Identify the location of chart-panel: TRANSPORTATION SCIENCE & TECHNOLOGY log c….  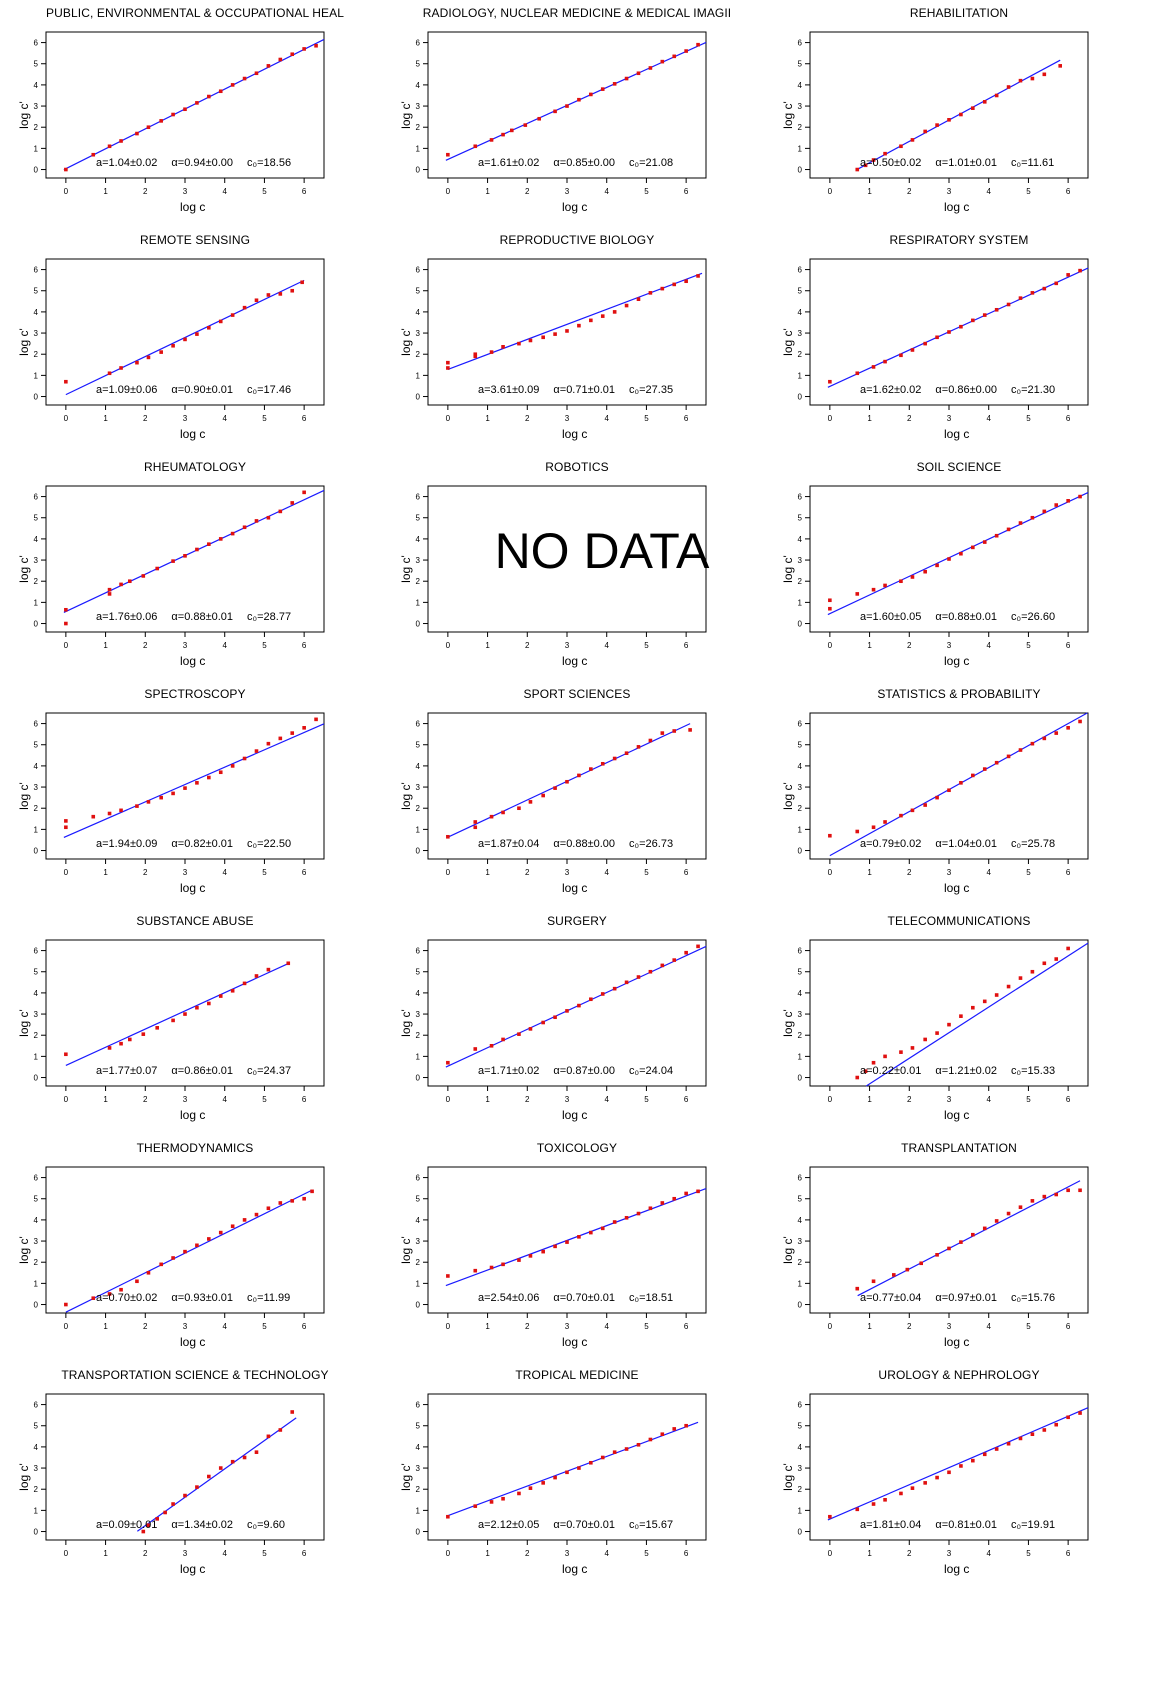
(195, 1482).